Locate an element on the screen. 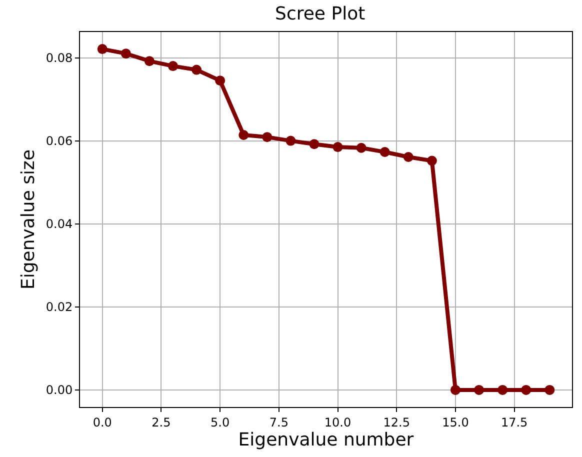 This screenshot has height=457, width=582. y-tick-label: 0.08 is located at coordinates (59, 57).